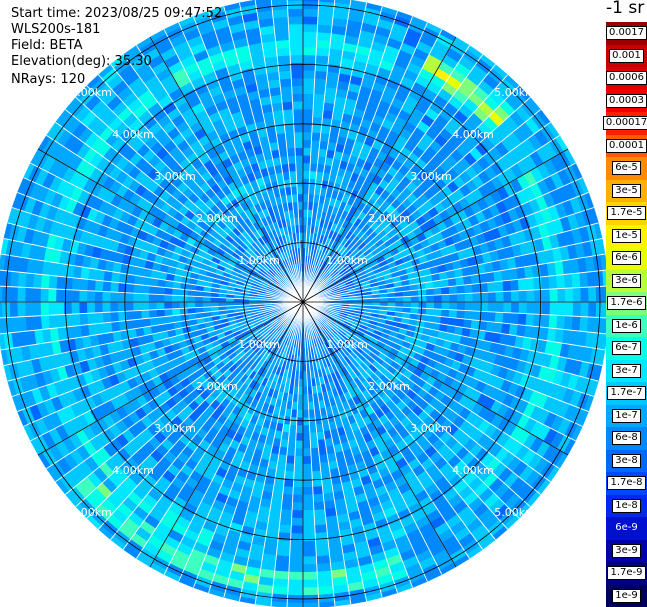  What do you see at coordinates (626, 168) in the screenshot?
I see `colorbar-level: 6e-5` at bounding box center [626, 168].